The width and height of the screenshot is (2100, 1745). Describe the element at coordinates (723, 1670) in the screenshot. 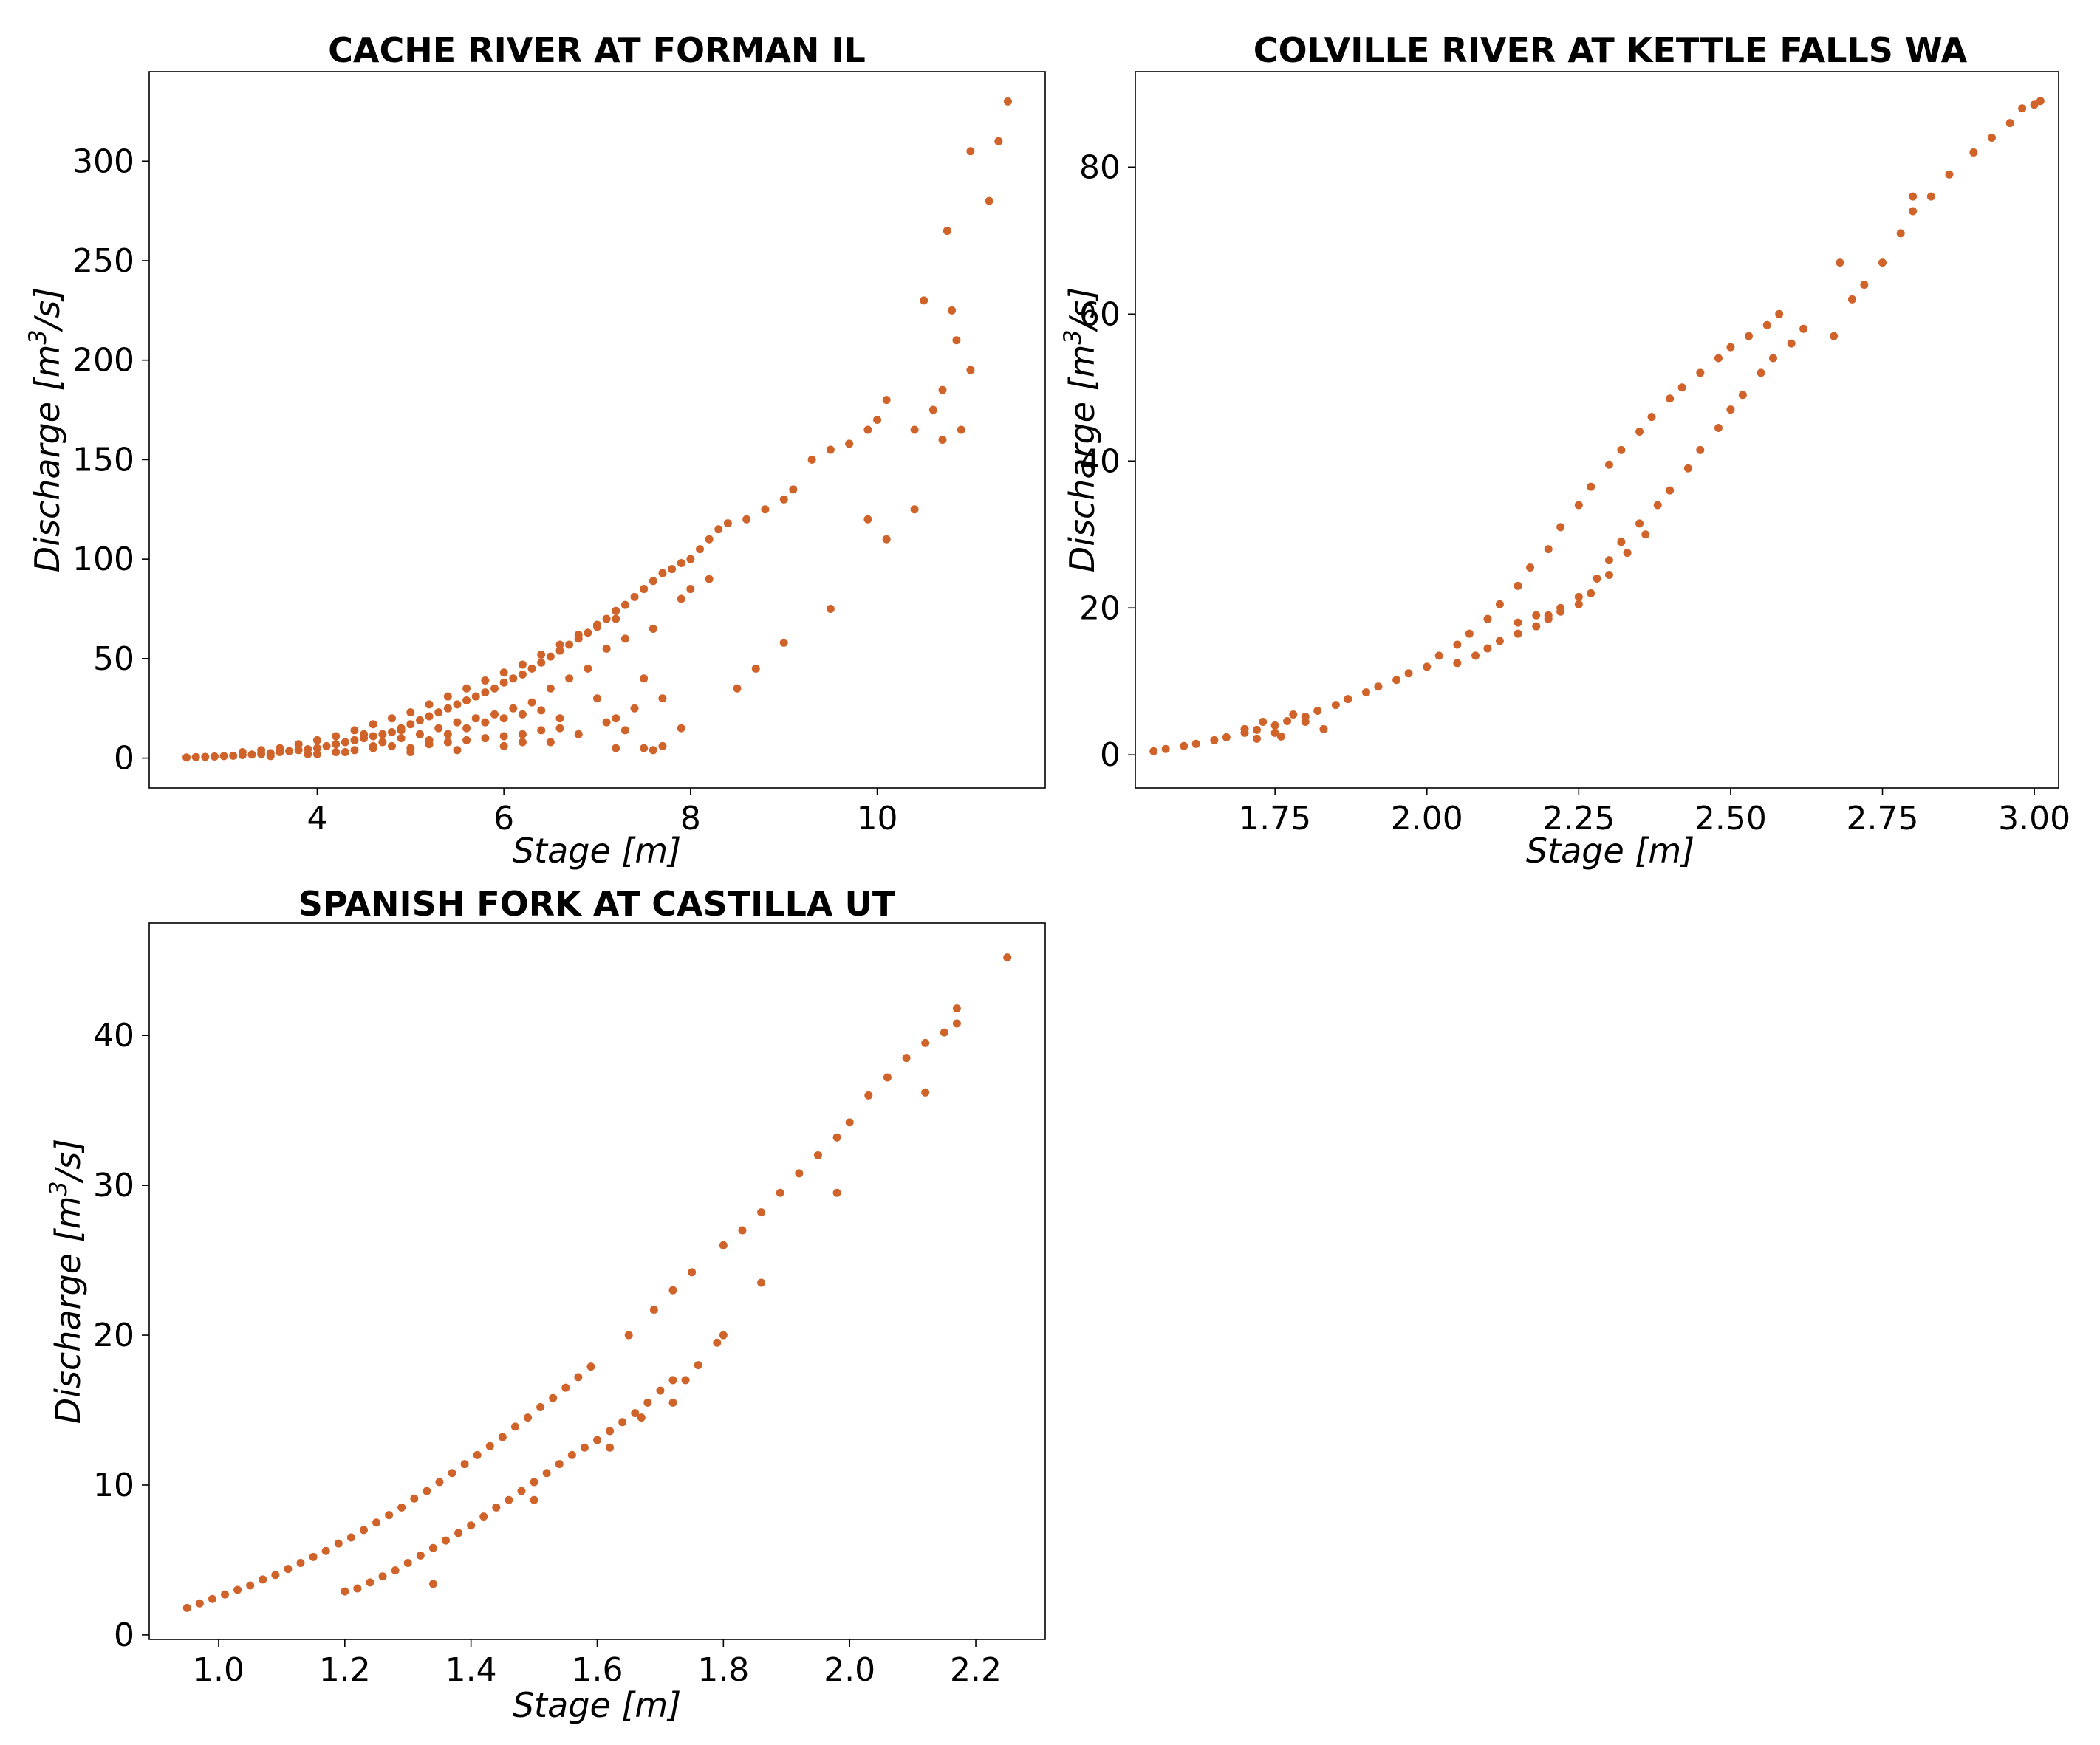

I see `x-tick-label: 1.8` at that location.